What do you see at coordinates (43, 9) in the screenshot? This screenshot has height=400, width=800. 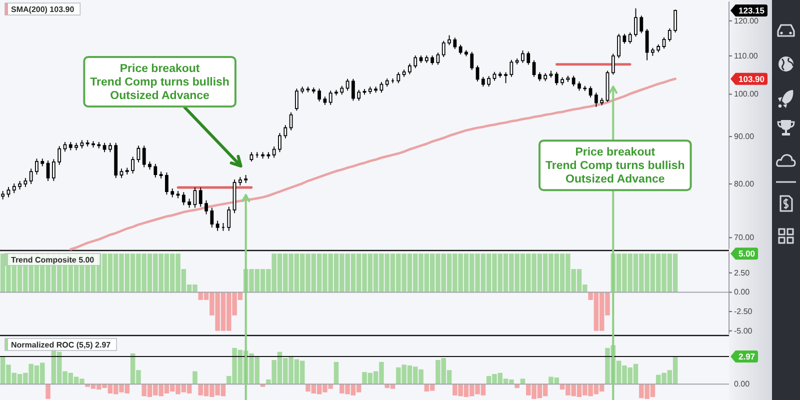 I see `legend-label: SMA(200) 103.90` at bounding box center [43, 9].